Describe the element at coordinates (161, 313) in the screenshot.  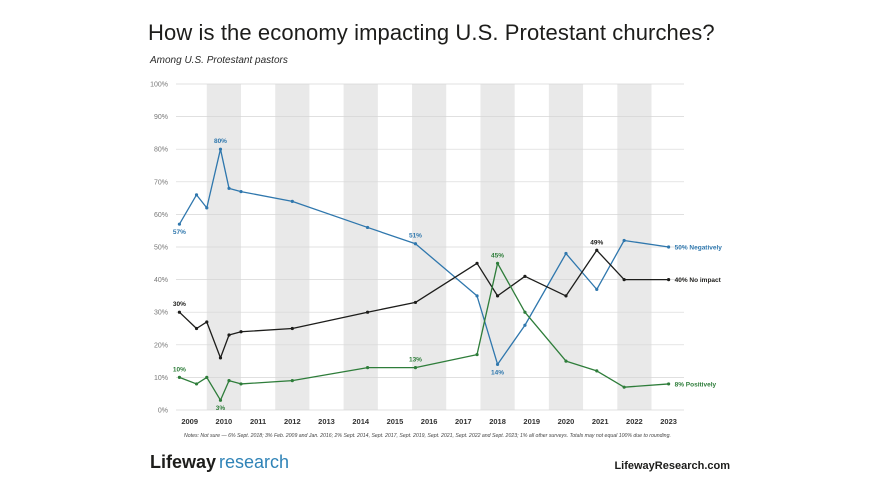
I see `y-tick-label: 30%` at that location.